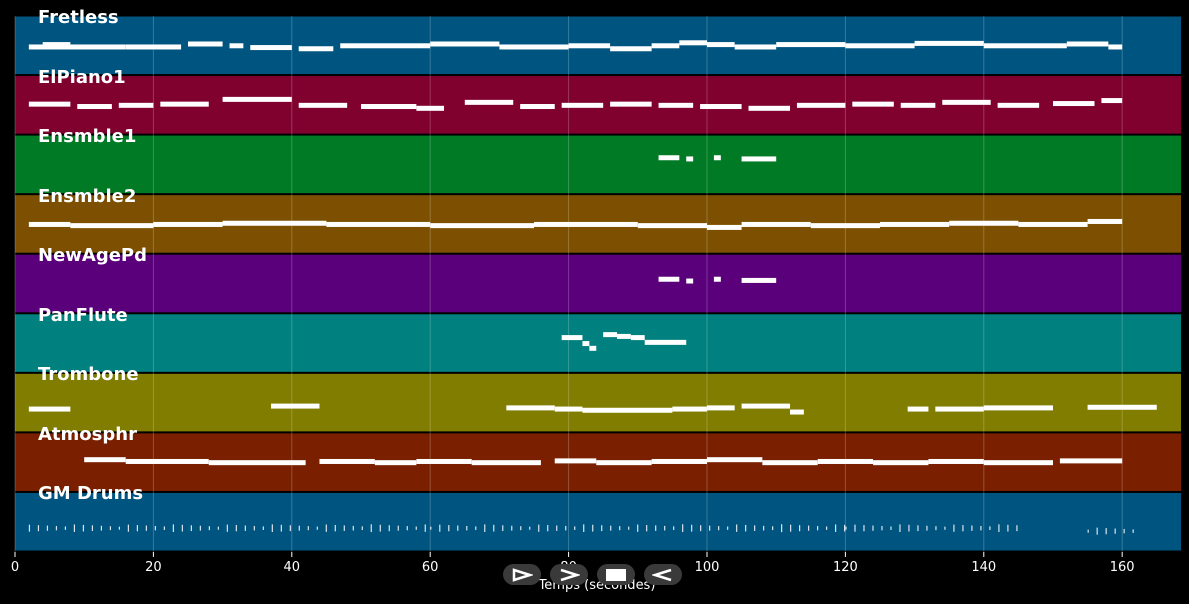  What do you see at coordinates (91, 494) in the screenshot?
I see `track-label: GM Drums` at bounding box center [91, 494].